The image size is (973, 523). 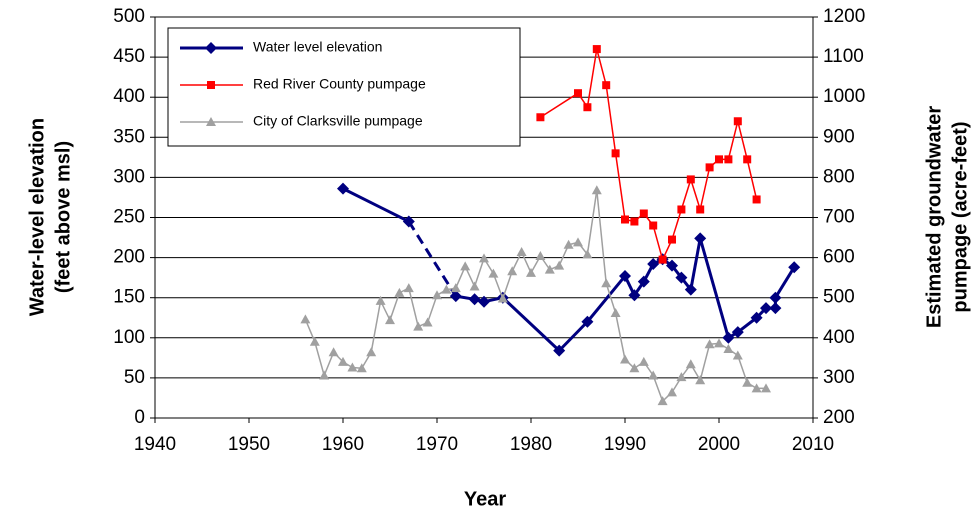 What do you see at coordinates (531, 444) in the screenshot?
I see `x-tick-label: 1980` at bounding box center [531, 444].